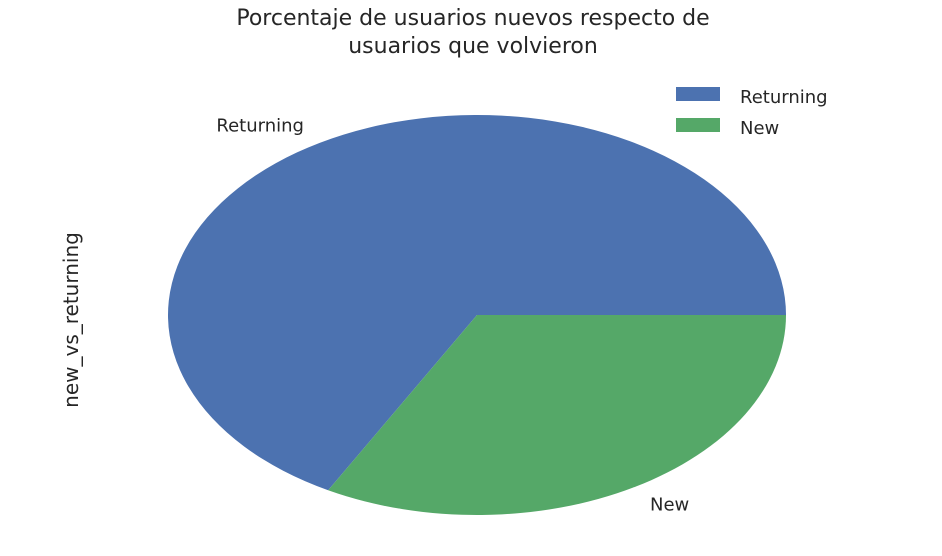 This screenshot has width=942, height=556. Describe the element at coordinates (698, 125) in the screenshot. I see `legend-swatch-new` at that location.